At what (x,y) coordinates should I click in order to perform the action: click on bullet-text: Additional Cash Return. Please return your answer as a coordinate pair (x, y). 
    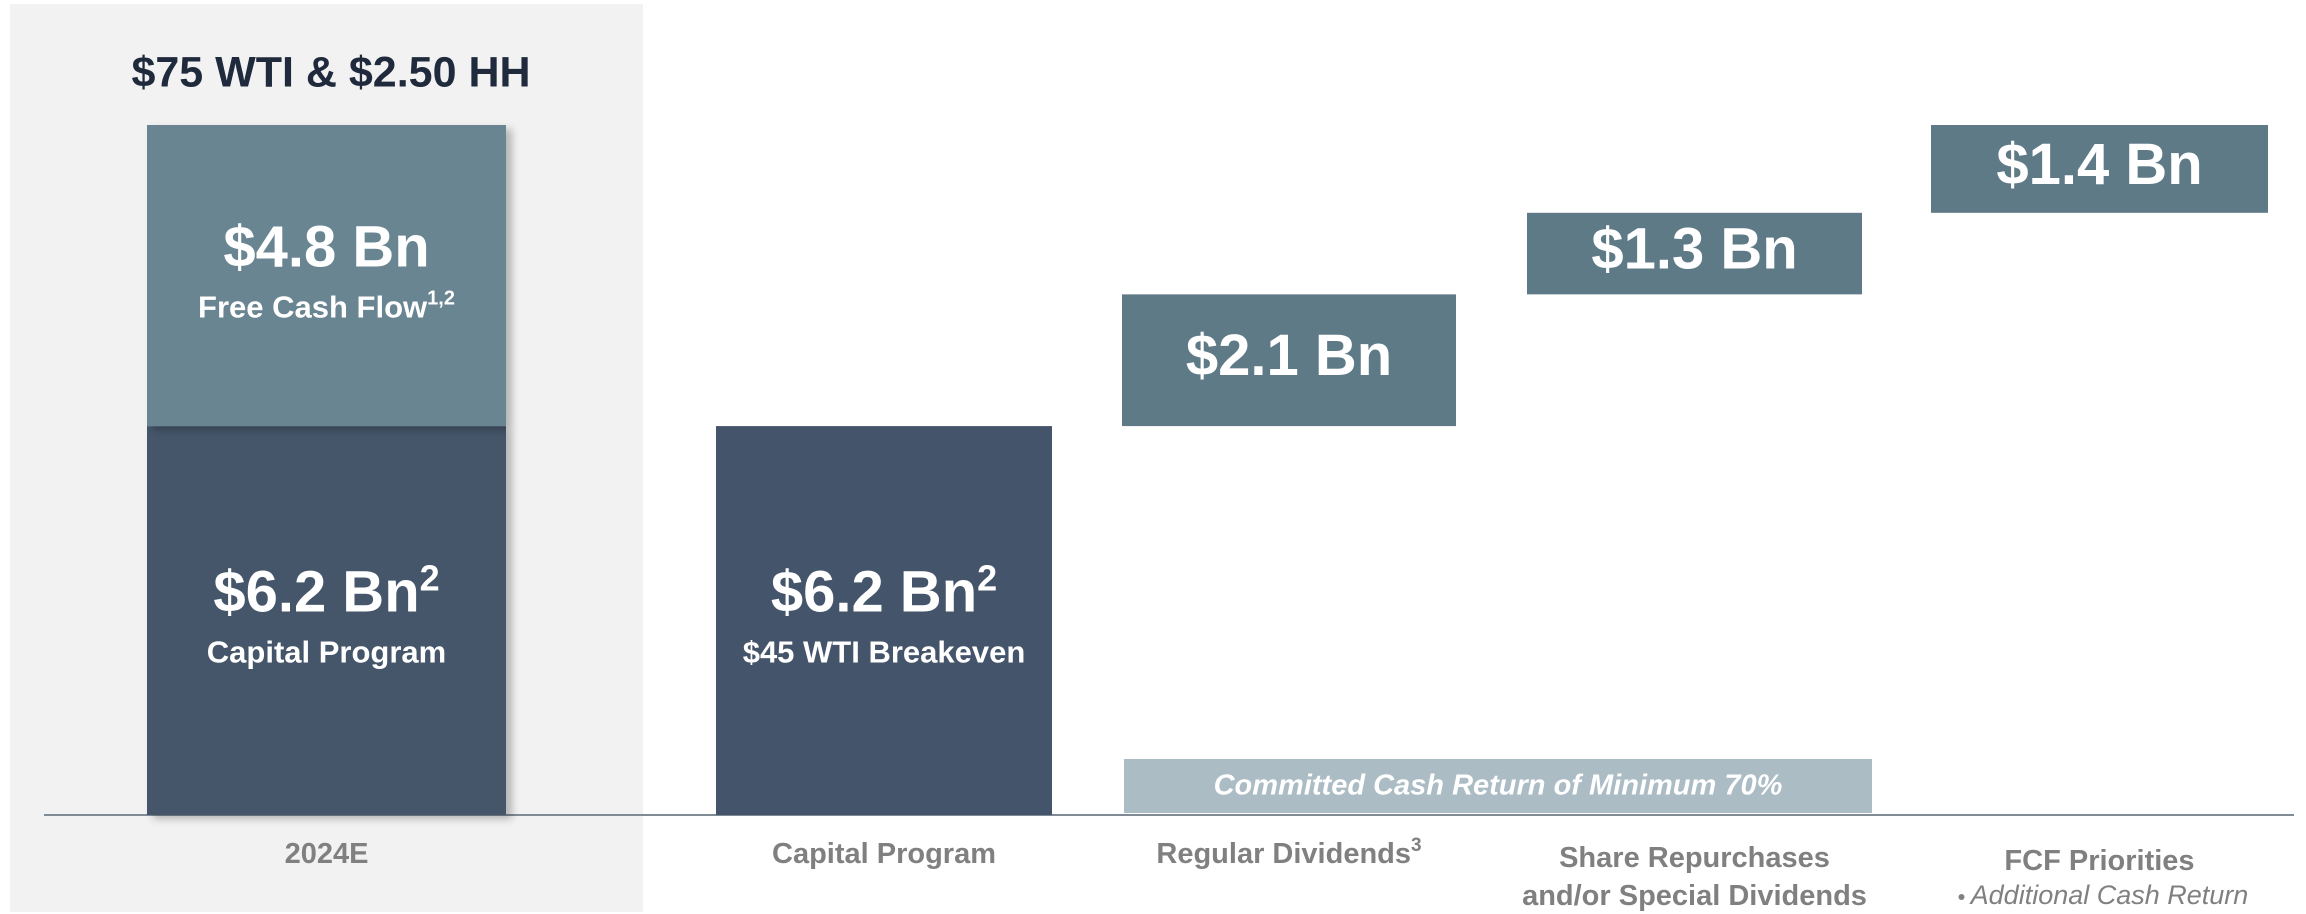
    Looking at the image, I should click on (2109, 895).